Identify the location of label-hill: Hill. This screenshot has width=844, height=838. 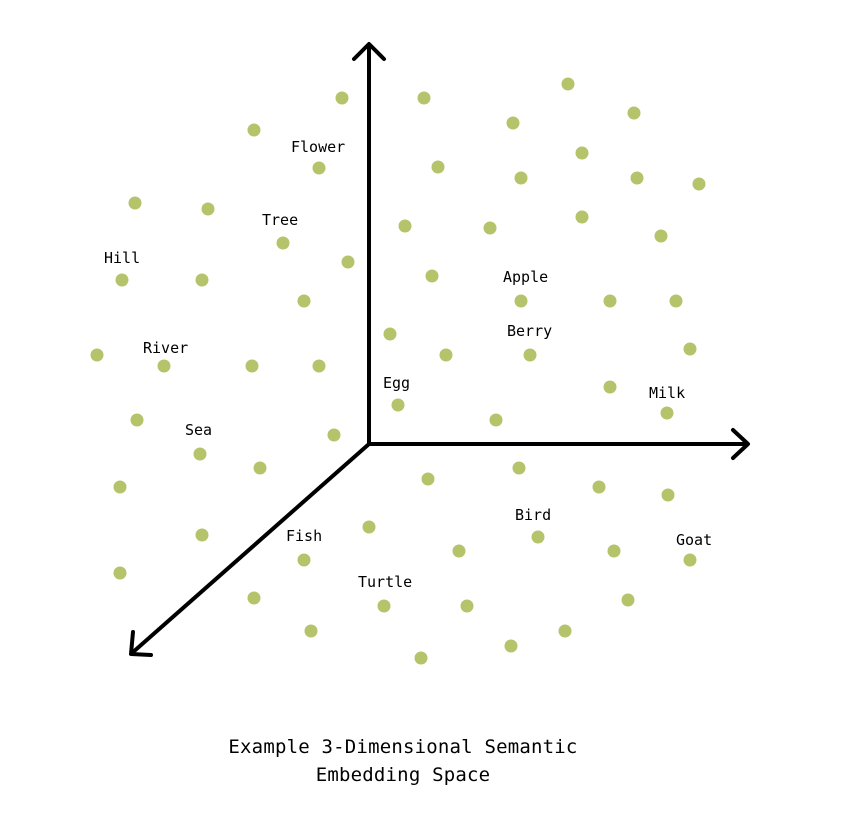
(122, 258).